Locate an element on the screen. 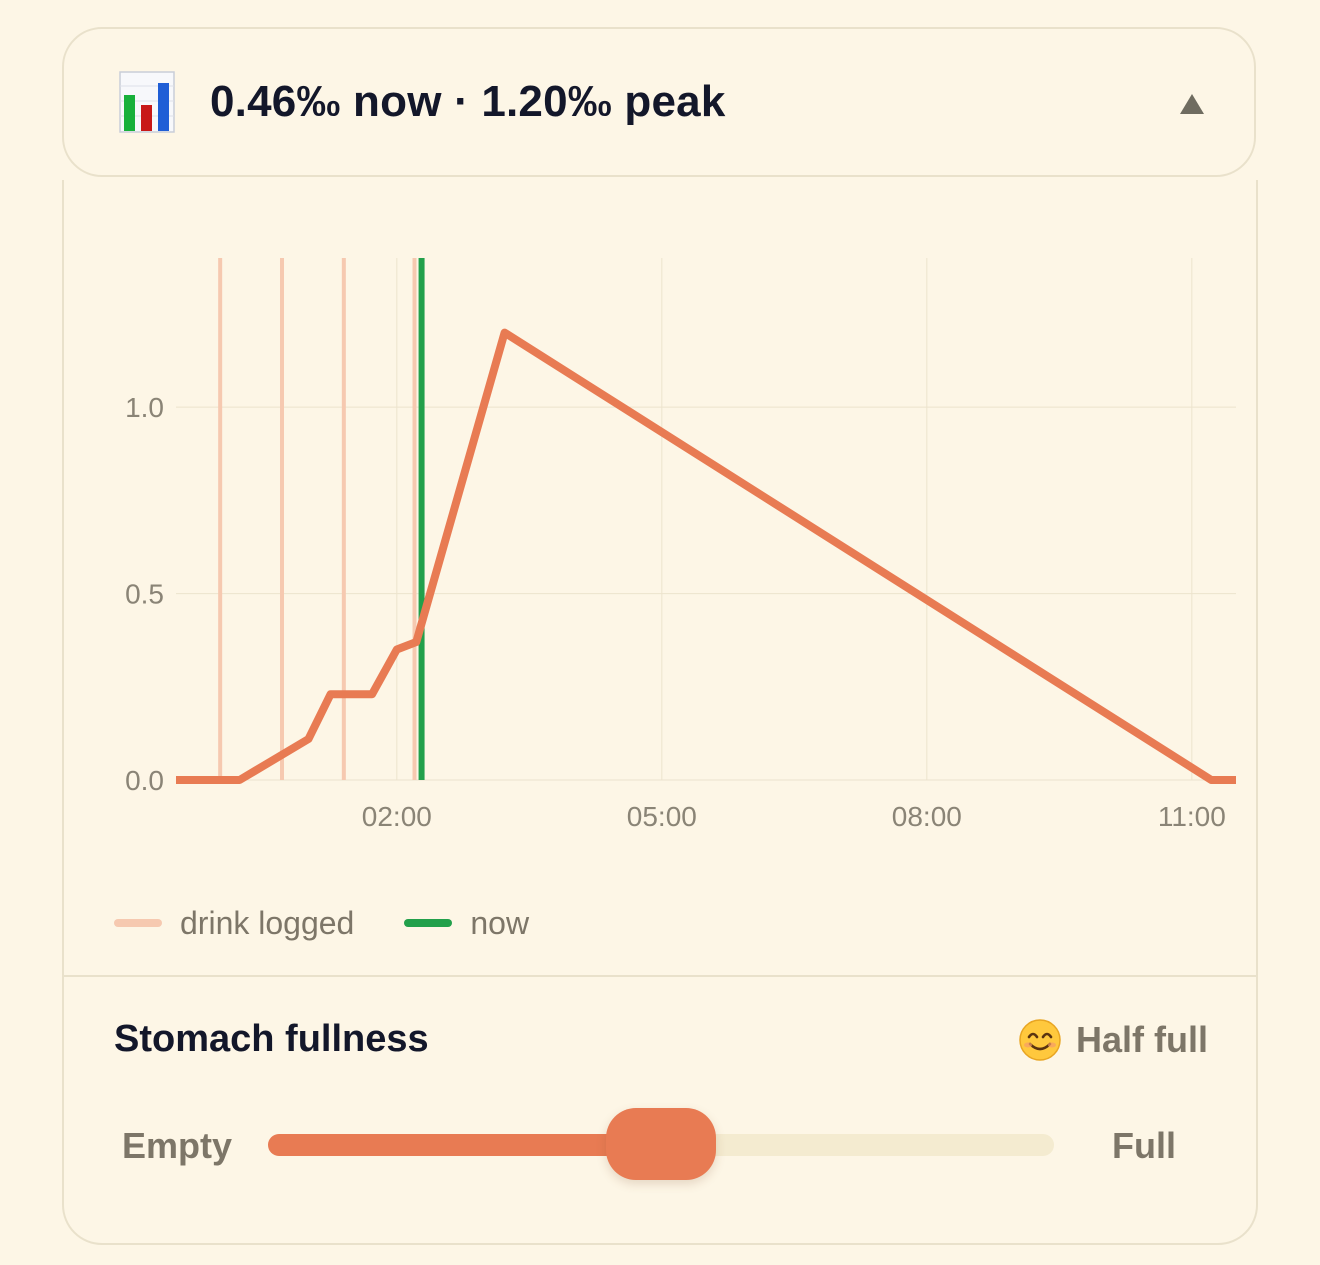 This screenshot has width=1320, height=1265. slider-max-label: Full is located at coordinates (1144, 1145).